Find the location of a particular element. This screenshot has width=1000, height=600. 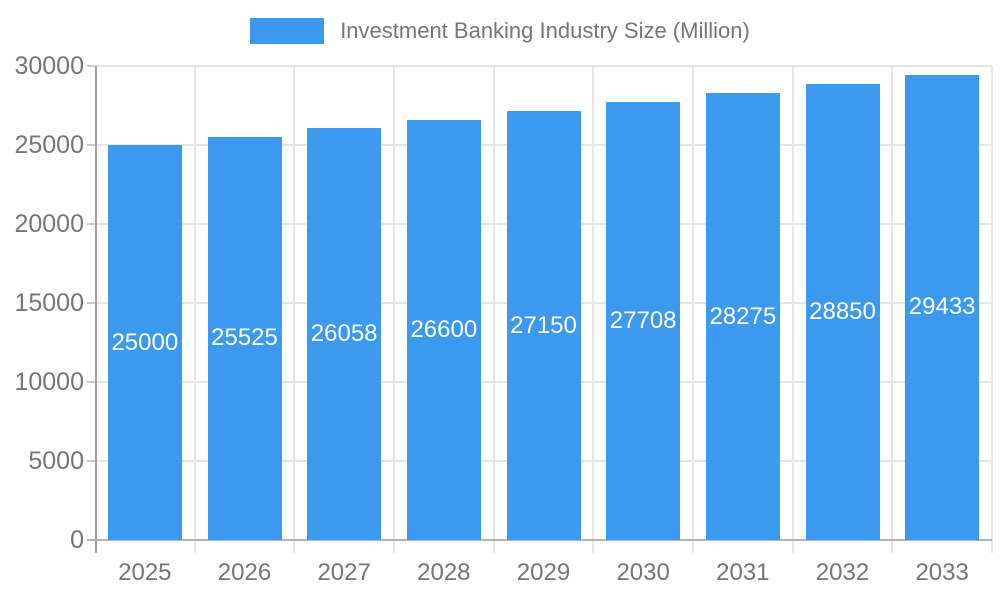

bar-value-label: 27708 is located at coordinates (643, 321).